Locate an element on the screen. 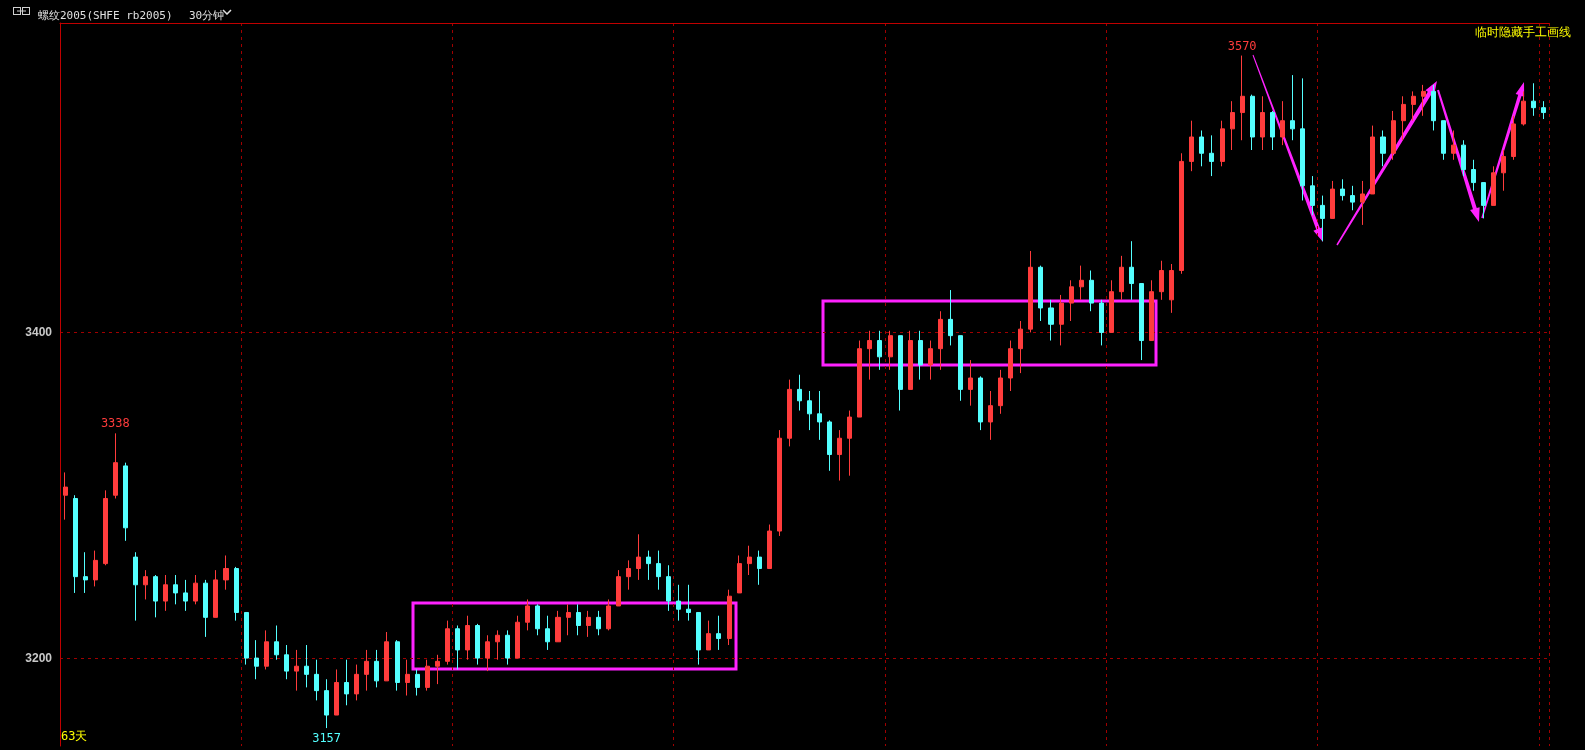 The height and width of the screenshot is (750, 1585). annotation: 3338 is located at coordinates (115, 423).